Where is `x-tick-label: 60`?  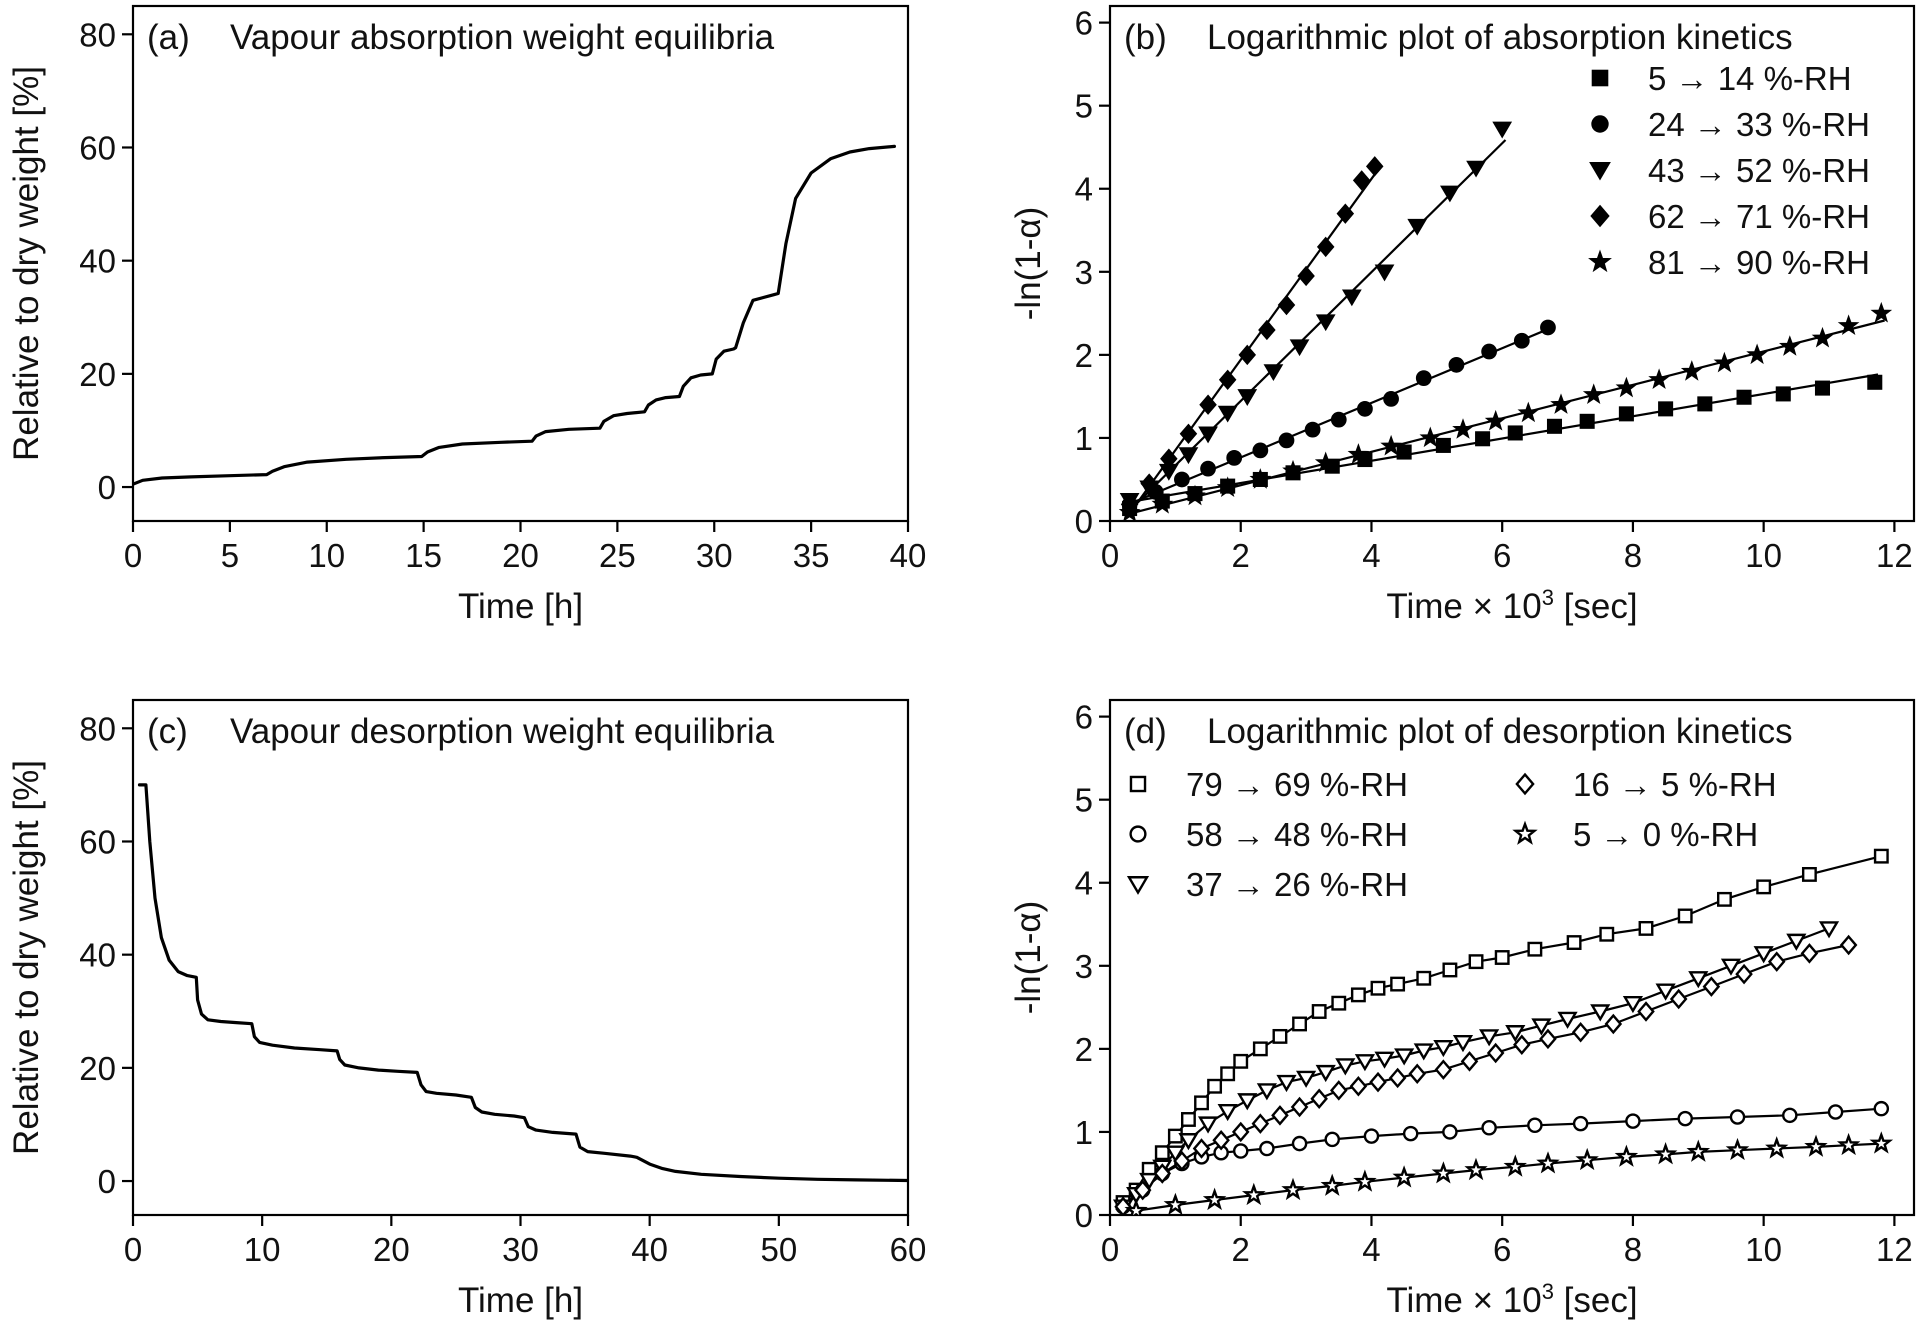 x-tick-label: 60 is located at coordinates (908, 1249).